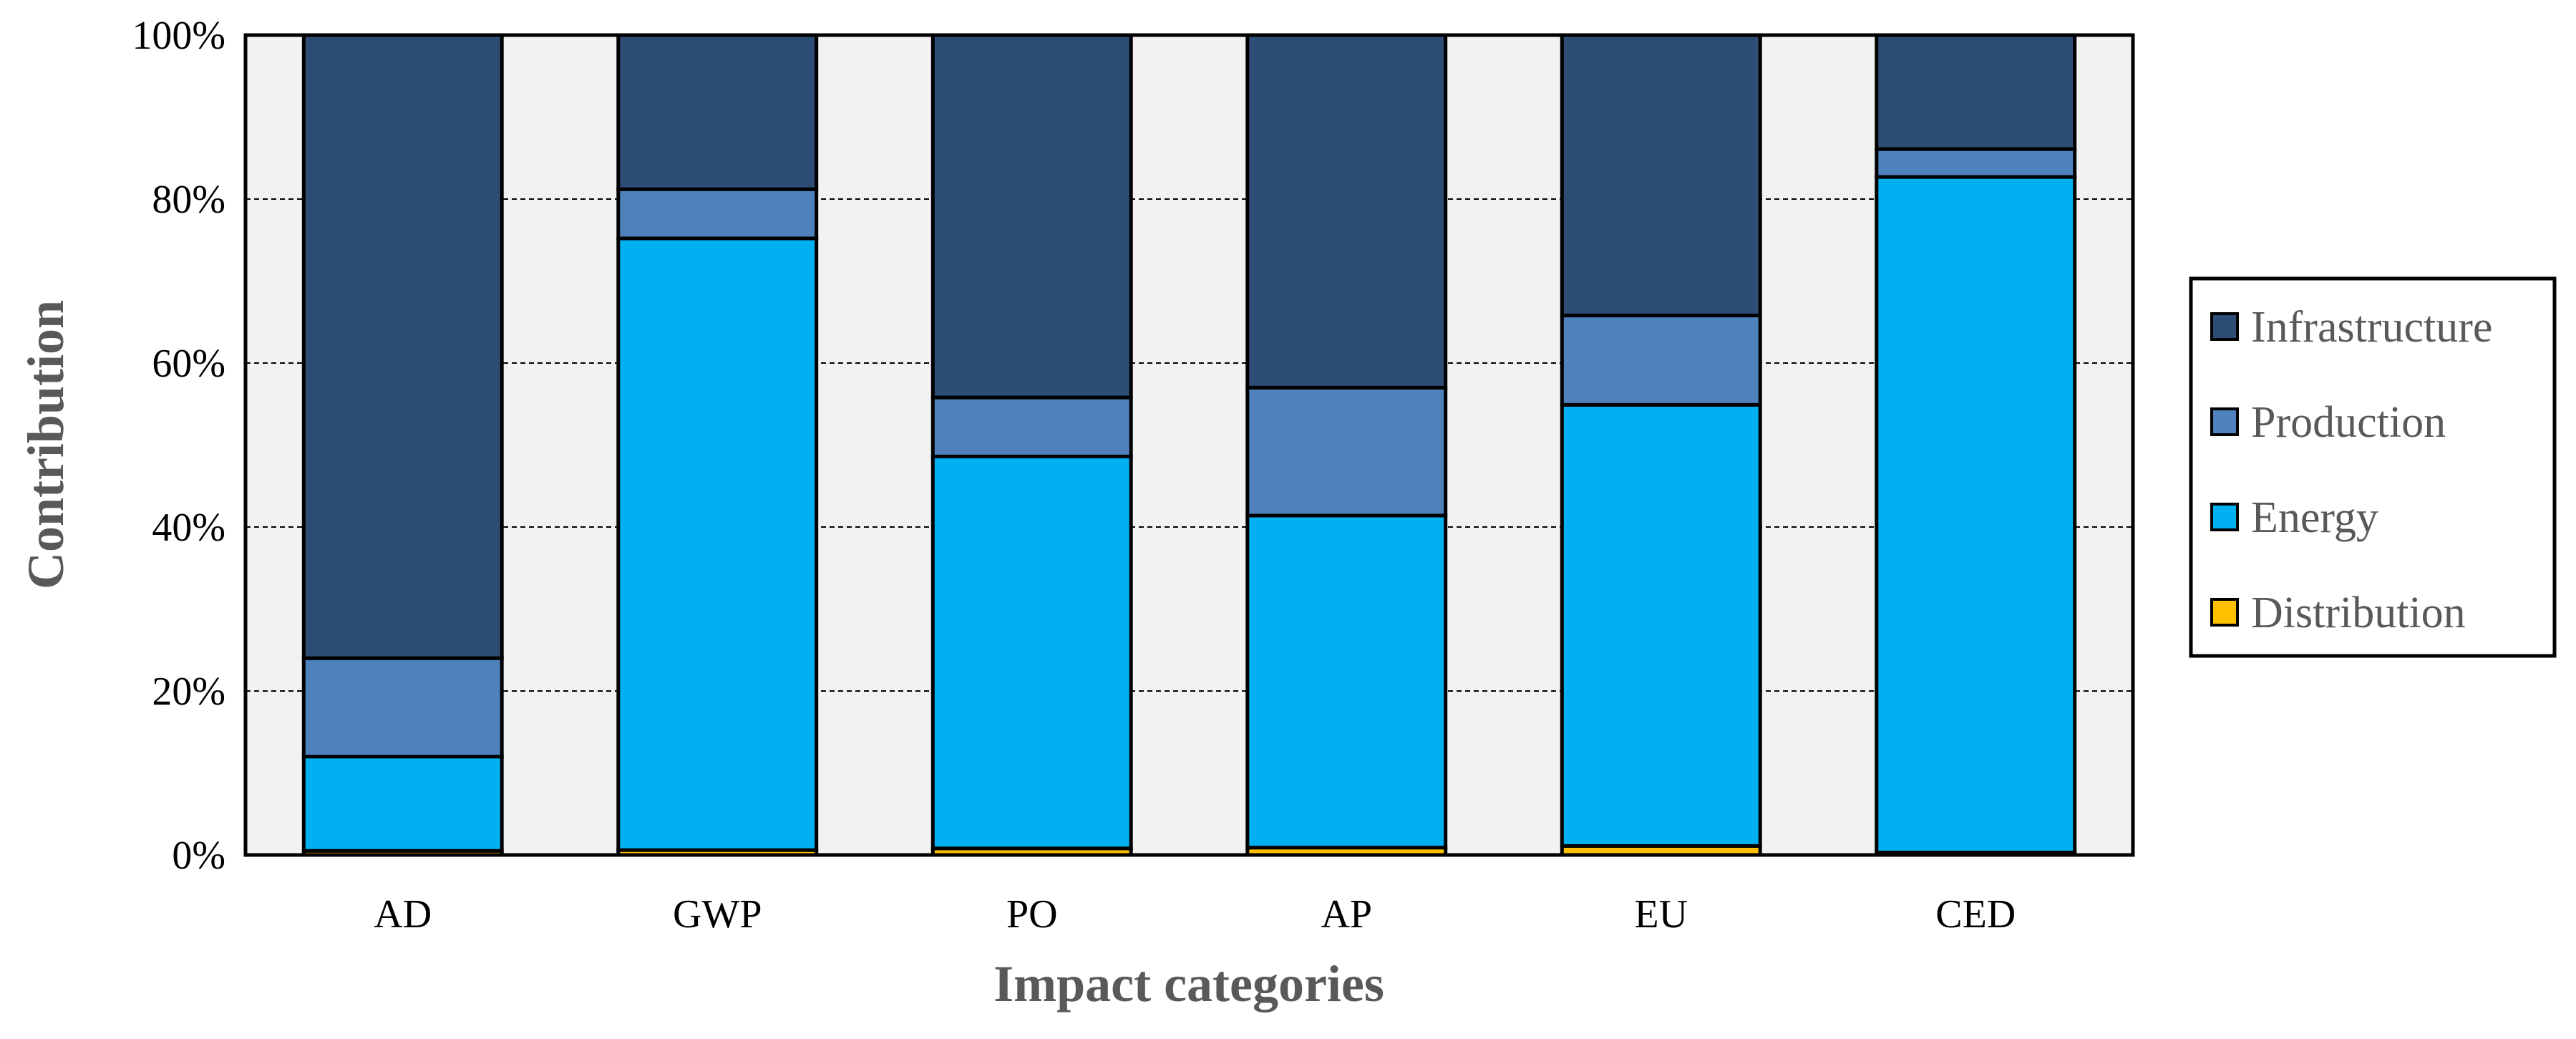  What do you see at coordinates (1032, 915) in the screenshot?
I see `x-tick-label: PO` at bounding box center [1032, 915].